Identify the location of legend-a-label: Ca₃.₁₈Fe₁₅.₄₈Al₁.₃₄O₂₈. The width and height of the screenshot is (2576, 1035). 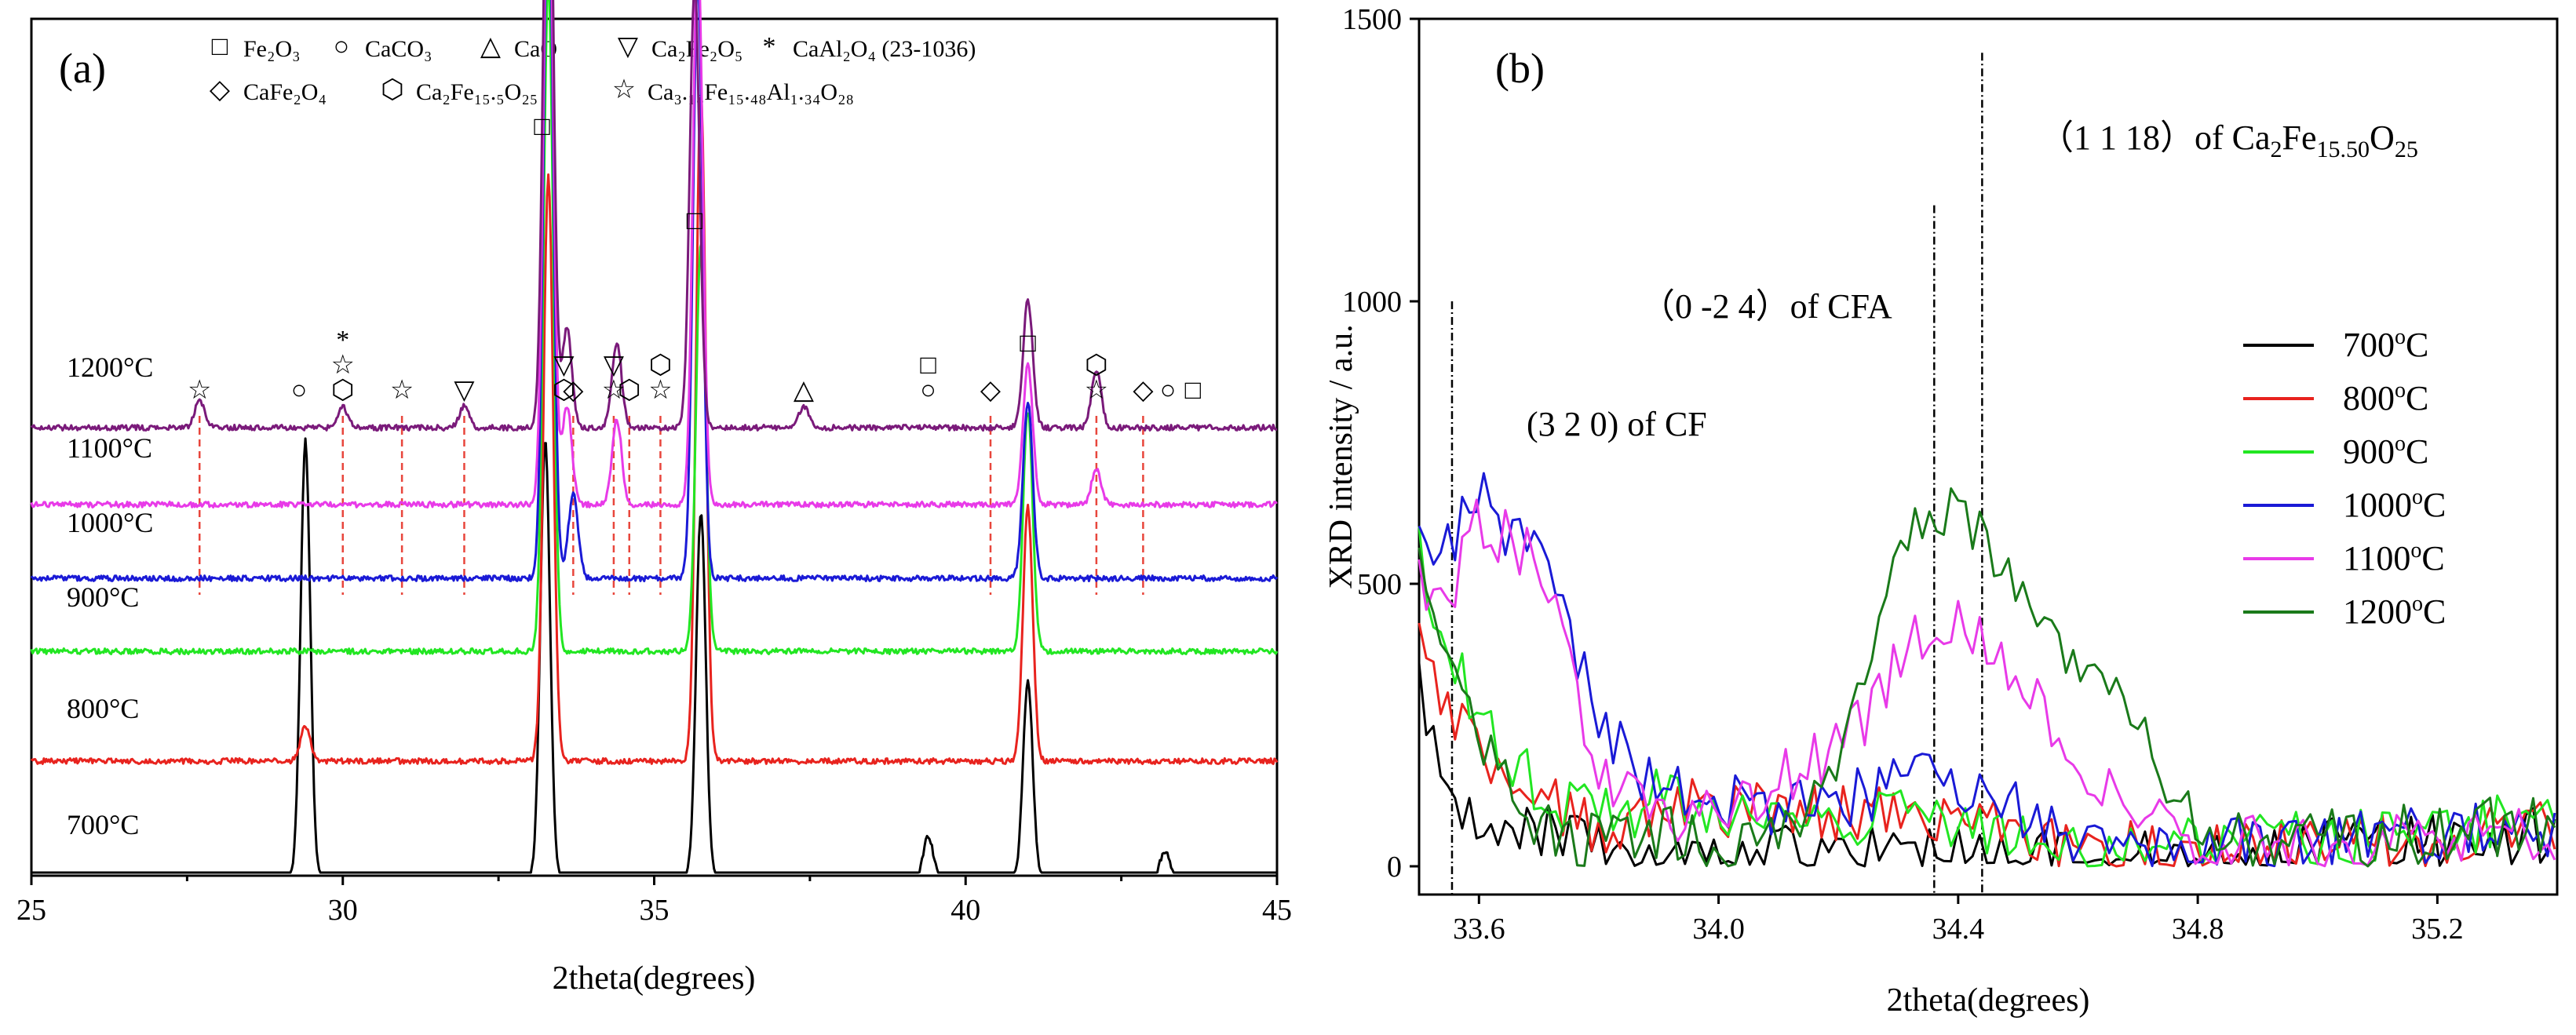
(751, 92).